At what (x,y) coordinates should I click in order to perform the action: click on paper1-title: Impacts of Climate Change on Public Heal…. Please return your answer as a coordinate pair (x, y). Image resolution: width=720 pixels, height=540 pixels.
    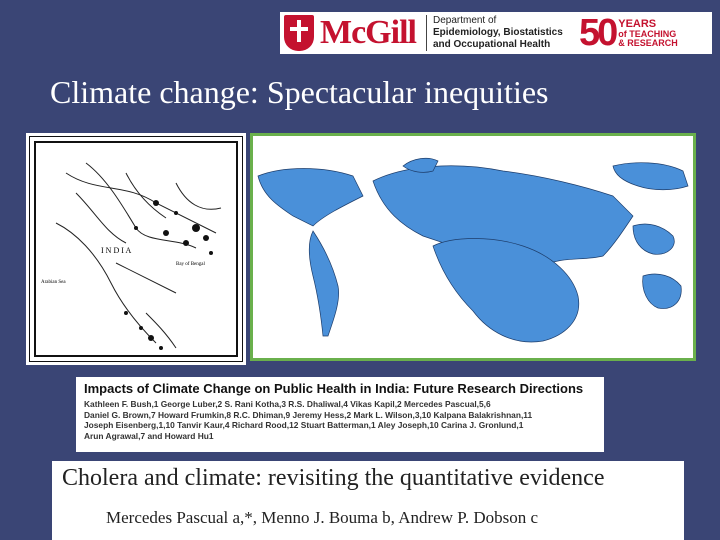
    Looking at the image, I should click on (334, 388).